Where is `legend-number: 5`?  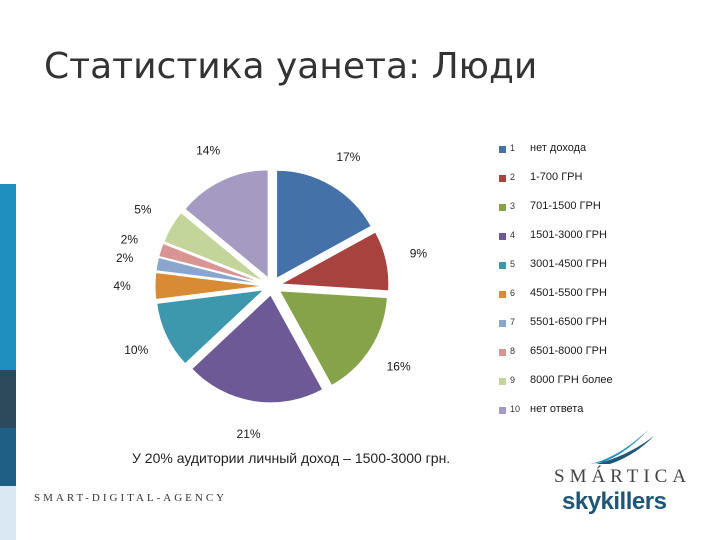
legend-number: 5 is located at coordinates (513, 264).